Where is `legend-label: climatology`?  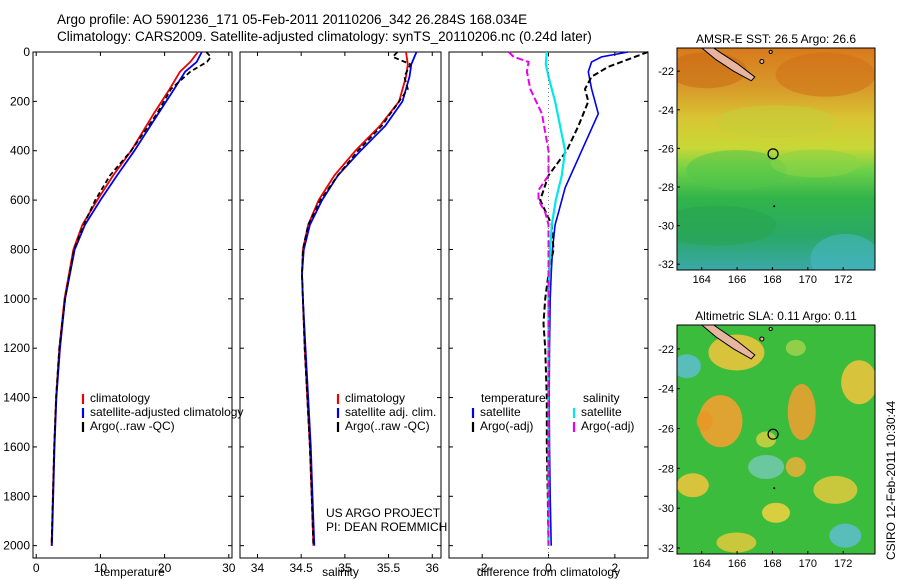
legend-label: climatology is located at coordinates (375, 398).